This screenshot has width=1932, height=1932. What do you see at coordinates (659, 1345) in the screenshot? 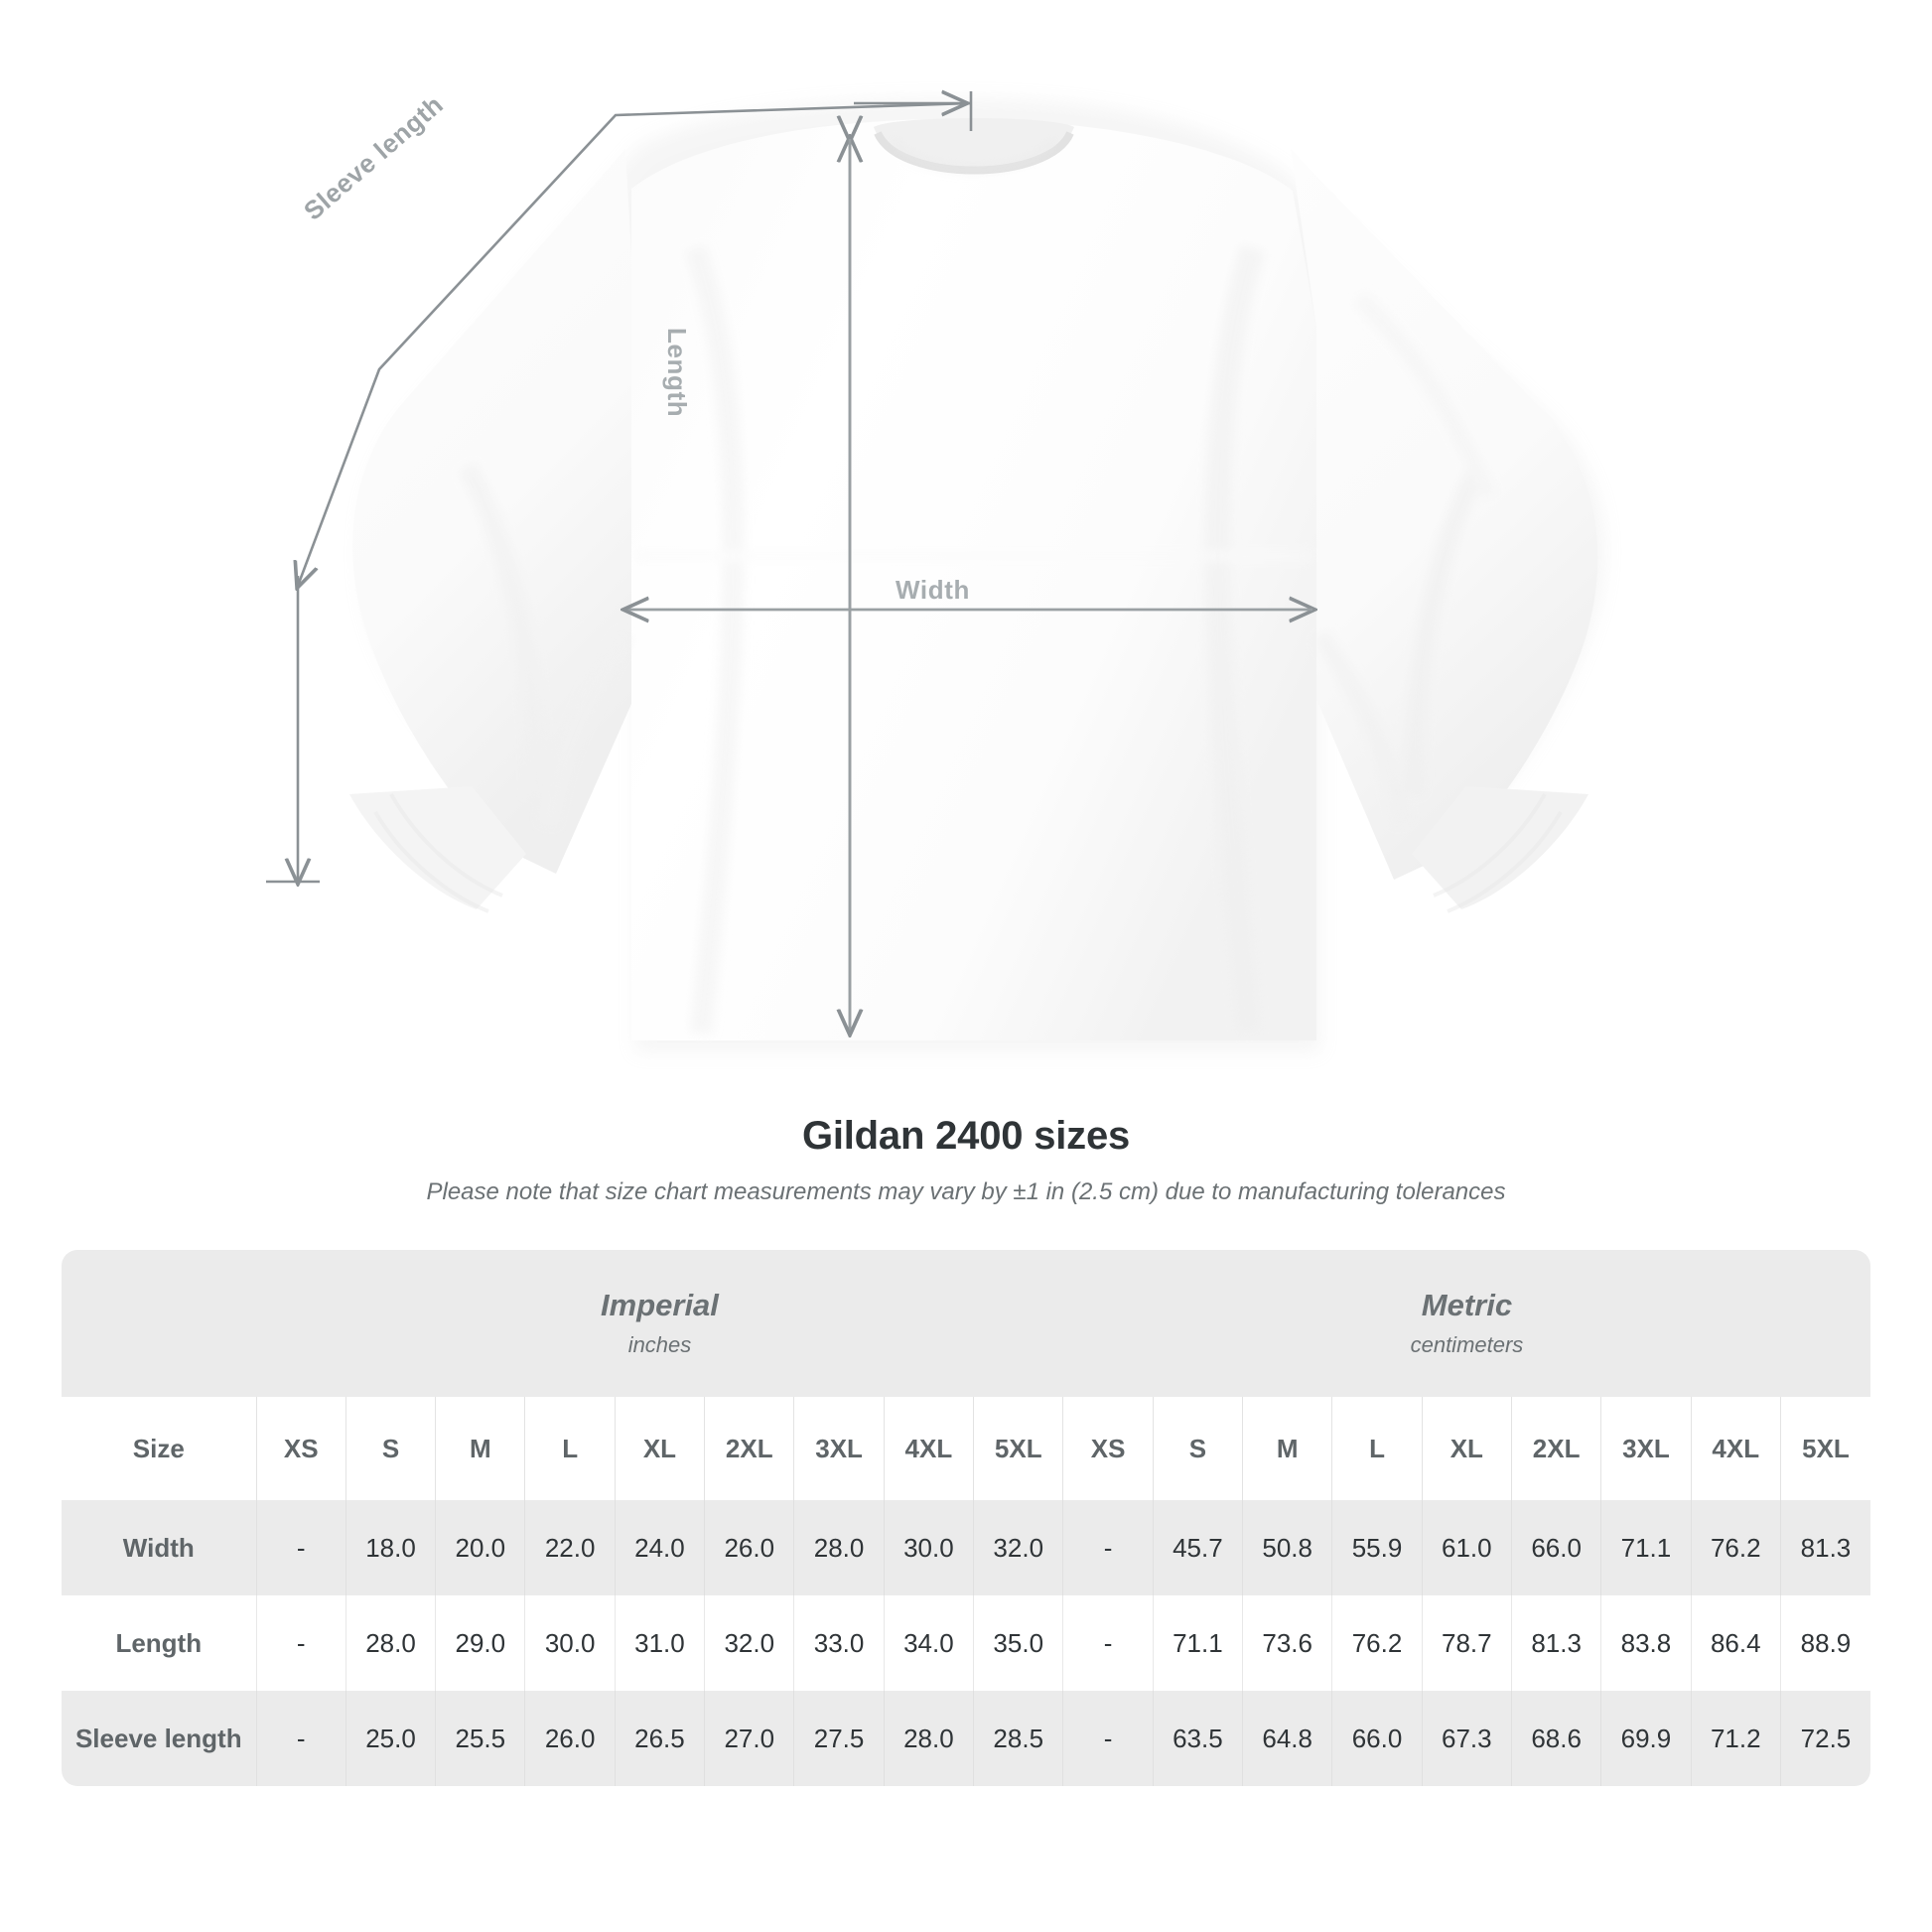
I see `unit-sub-imperial: inches` at bounding box center [659, 1345].